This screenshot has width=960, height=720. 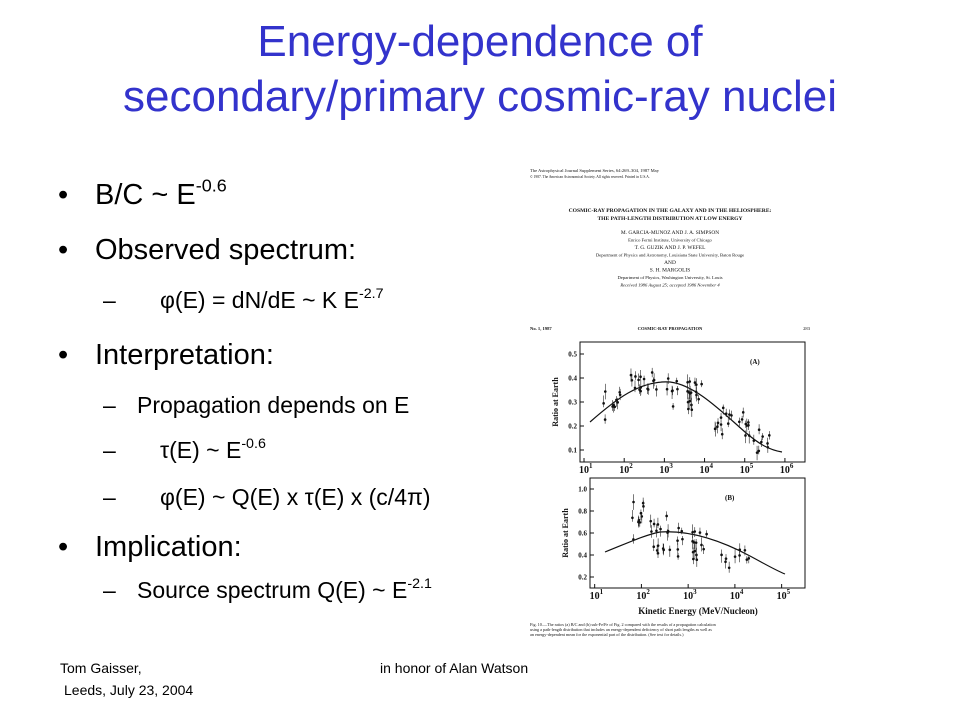 What do you see at coordinates (582, 490) in the screenshot?
I see `y-tick-label: 1.0` at bounding box center [582, 490].